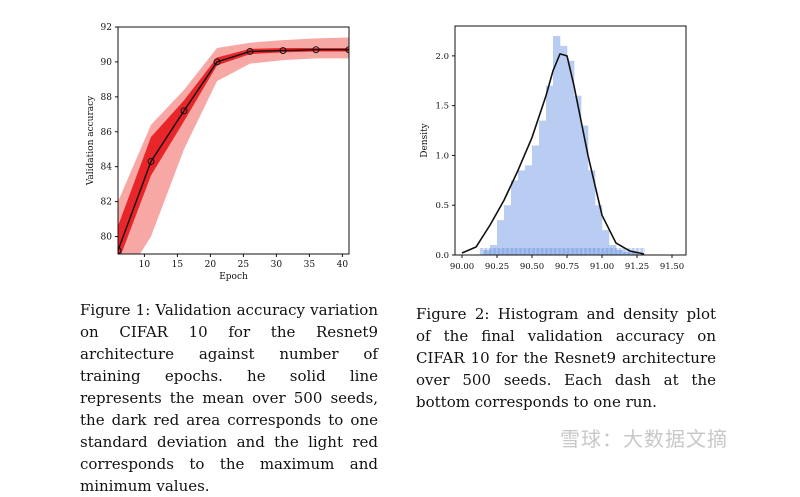 Image resolution: width=800 pixels, height=497 pixels. Describe the element at coordinates (442, 206) in the screenshot. I see `y-tick-label: 0.5` at that location.